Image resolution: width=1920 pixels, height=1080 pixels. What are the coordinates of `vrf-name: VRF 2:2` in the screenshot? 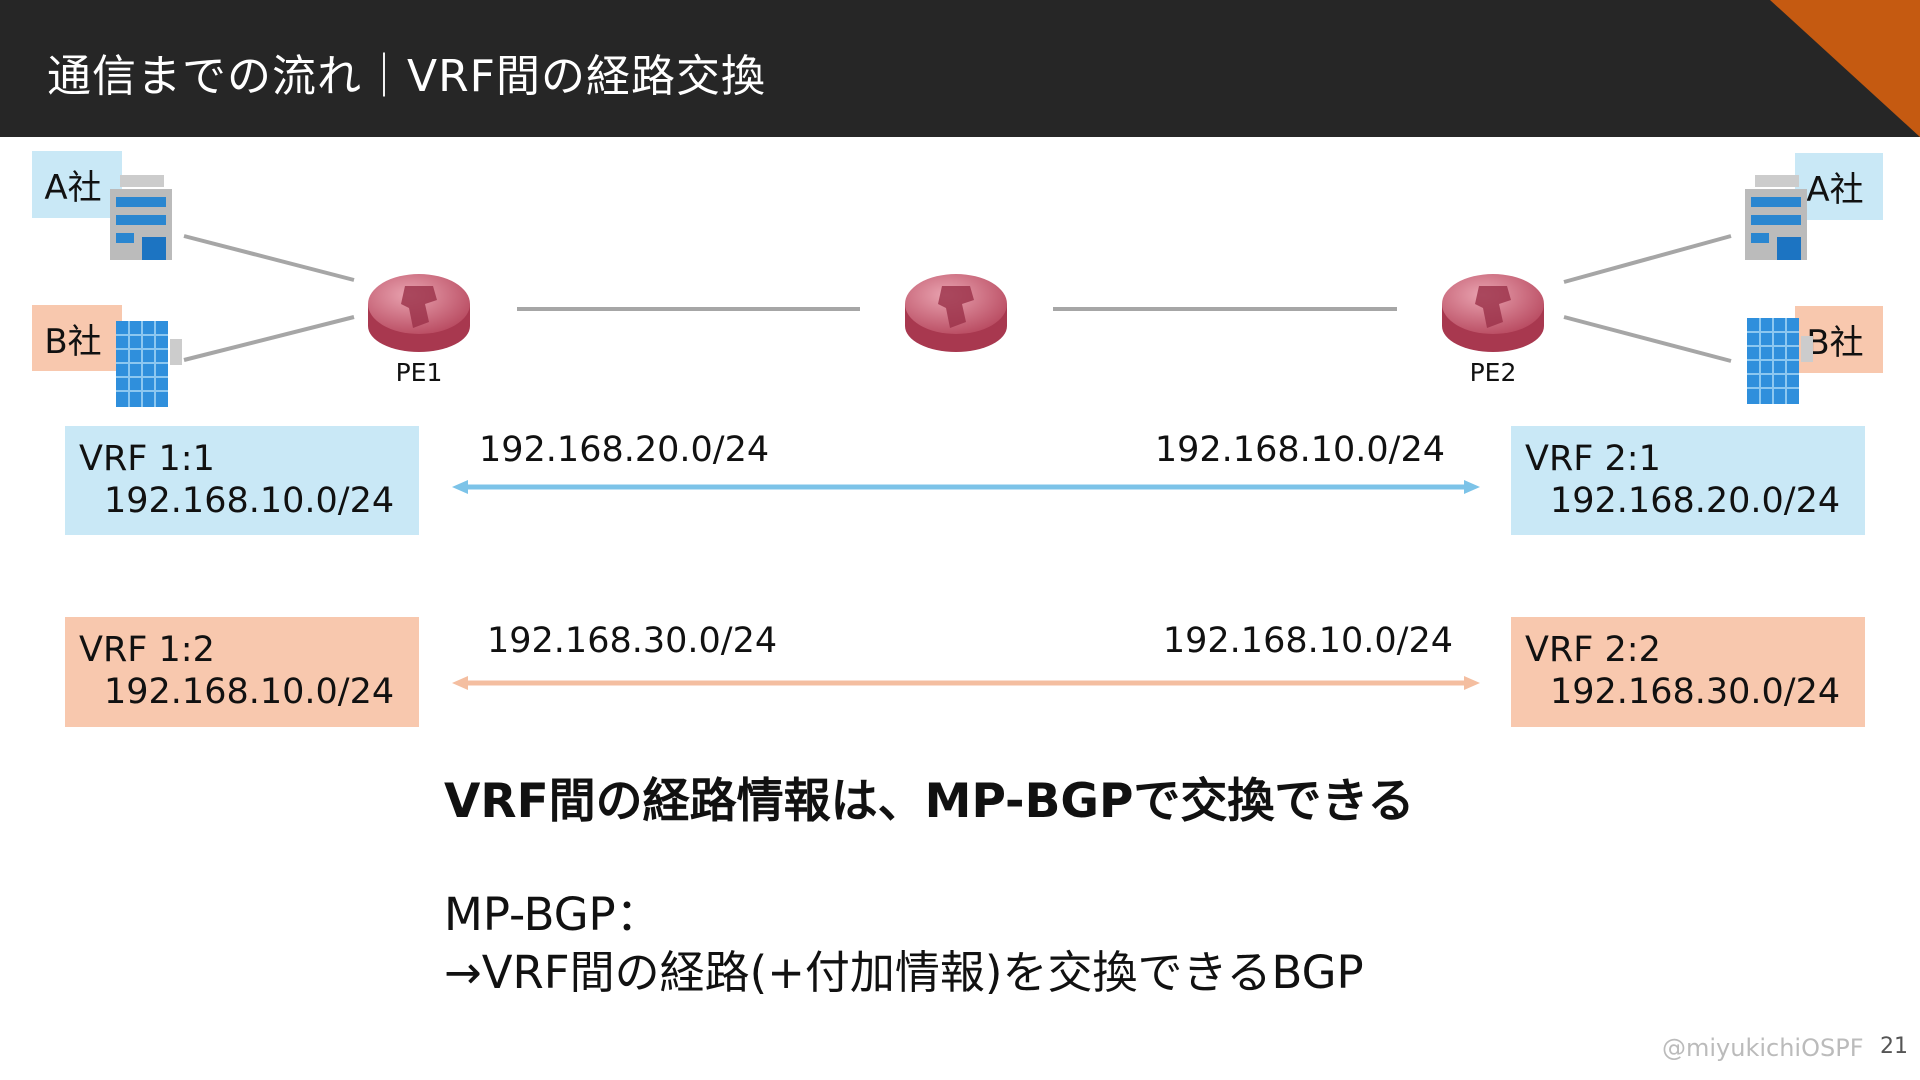 It's located at (1593, 650).